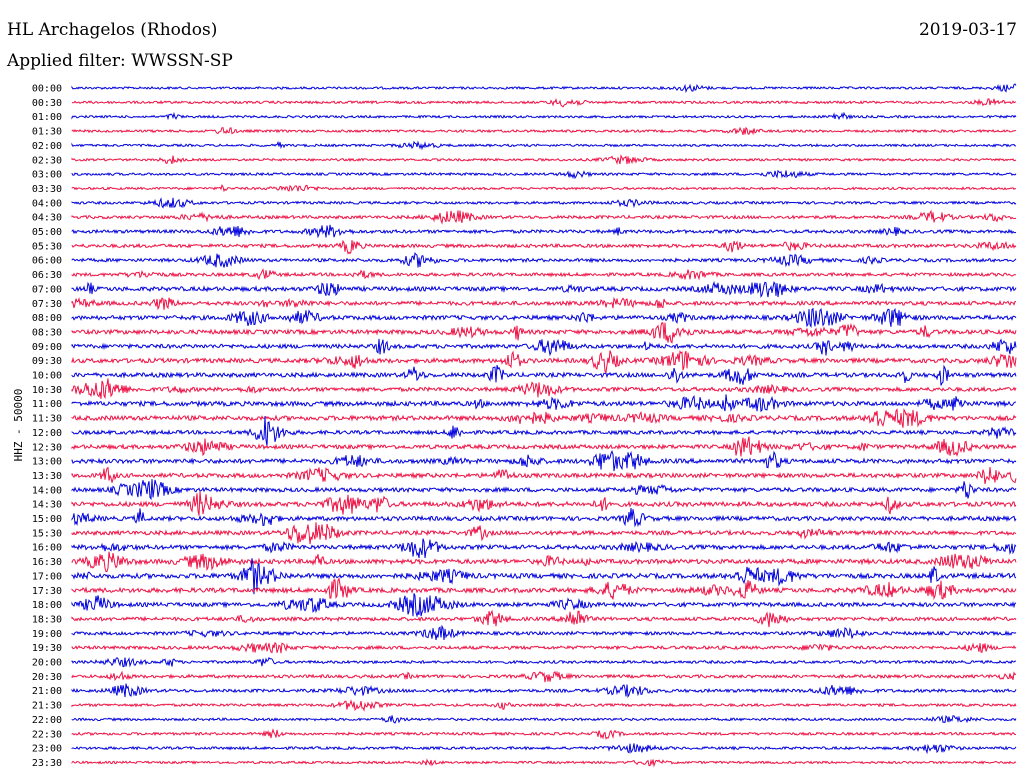  I want to click on time-label: 19:00, so click(47, 634).